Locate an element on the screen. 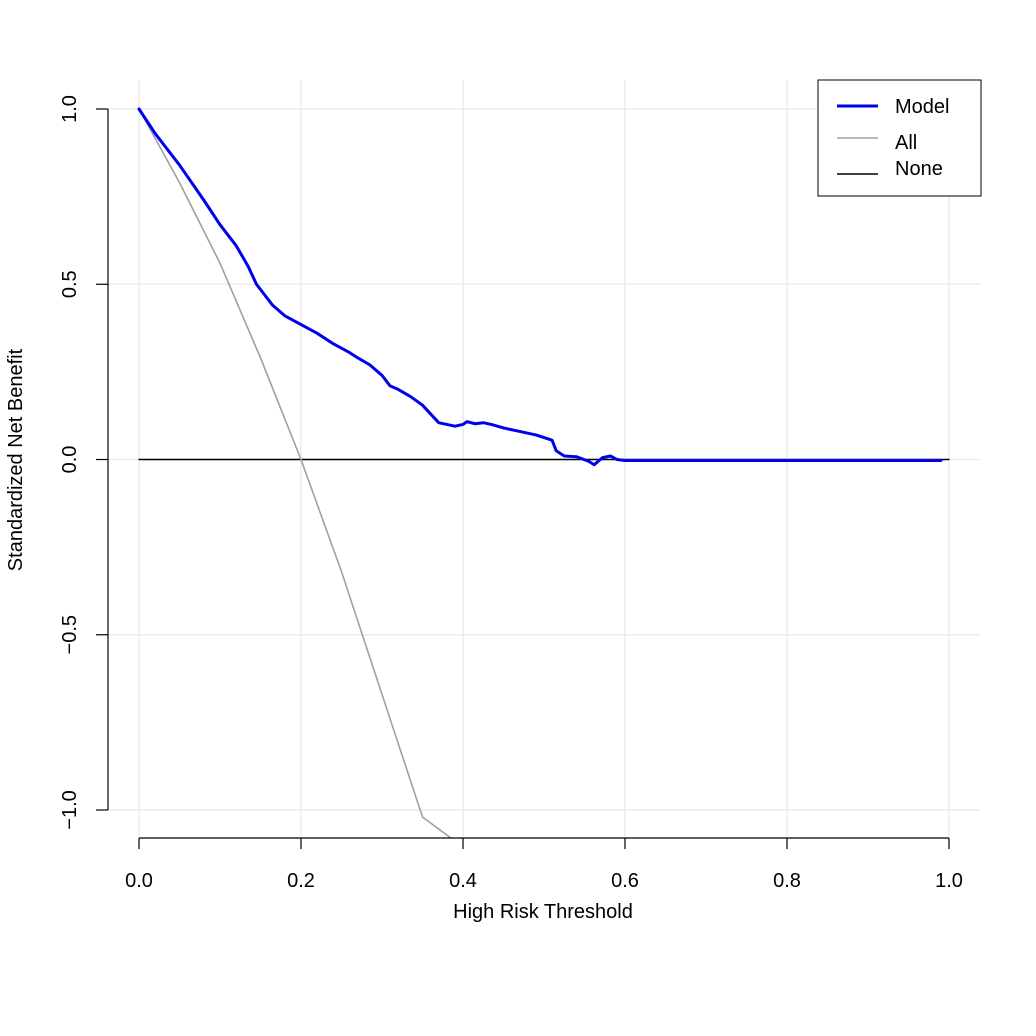  x-tick-label: 0.2 is located at coordinates (301, 881).